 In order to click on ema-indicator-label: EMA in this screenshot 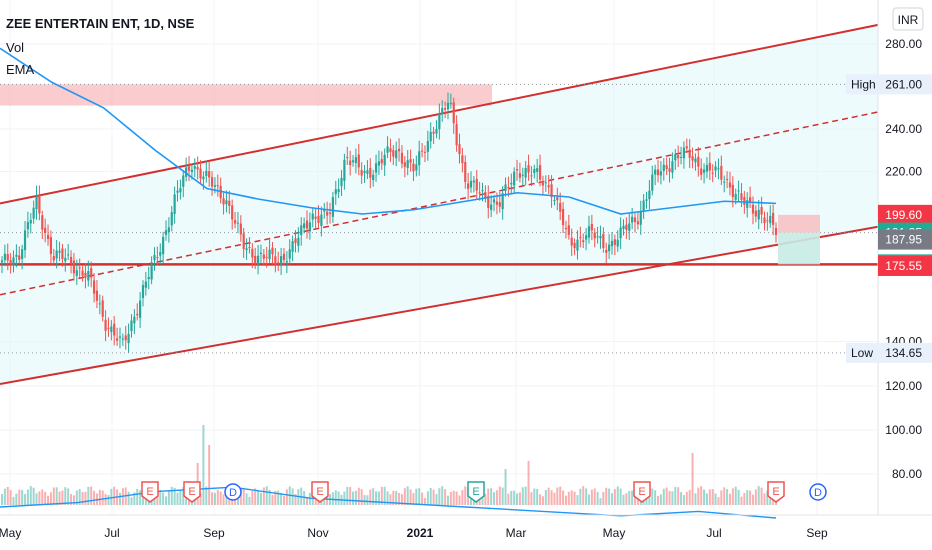, I will do `click(20, 69)`.